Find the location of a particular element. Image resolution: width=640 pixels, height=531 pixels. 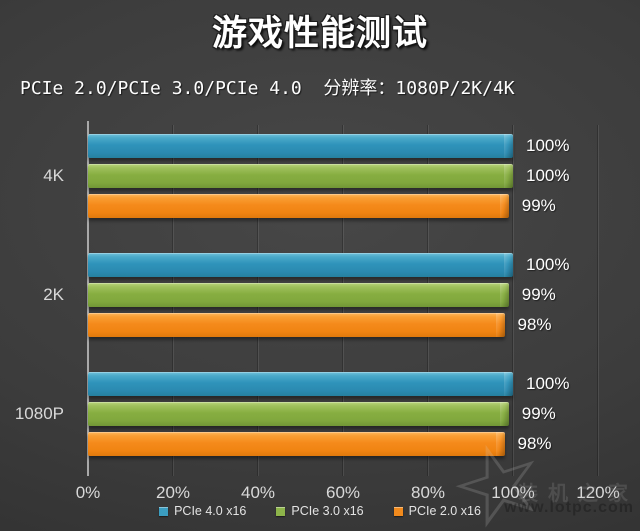

bar-pcie-4-0-x16-1080p is located at coordinates (300, 384).